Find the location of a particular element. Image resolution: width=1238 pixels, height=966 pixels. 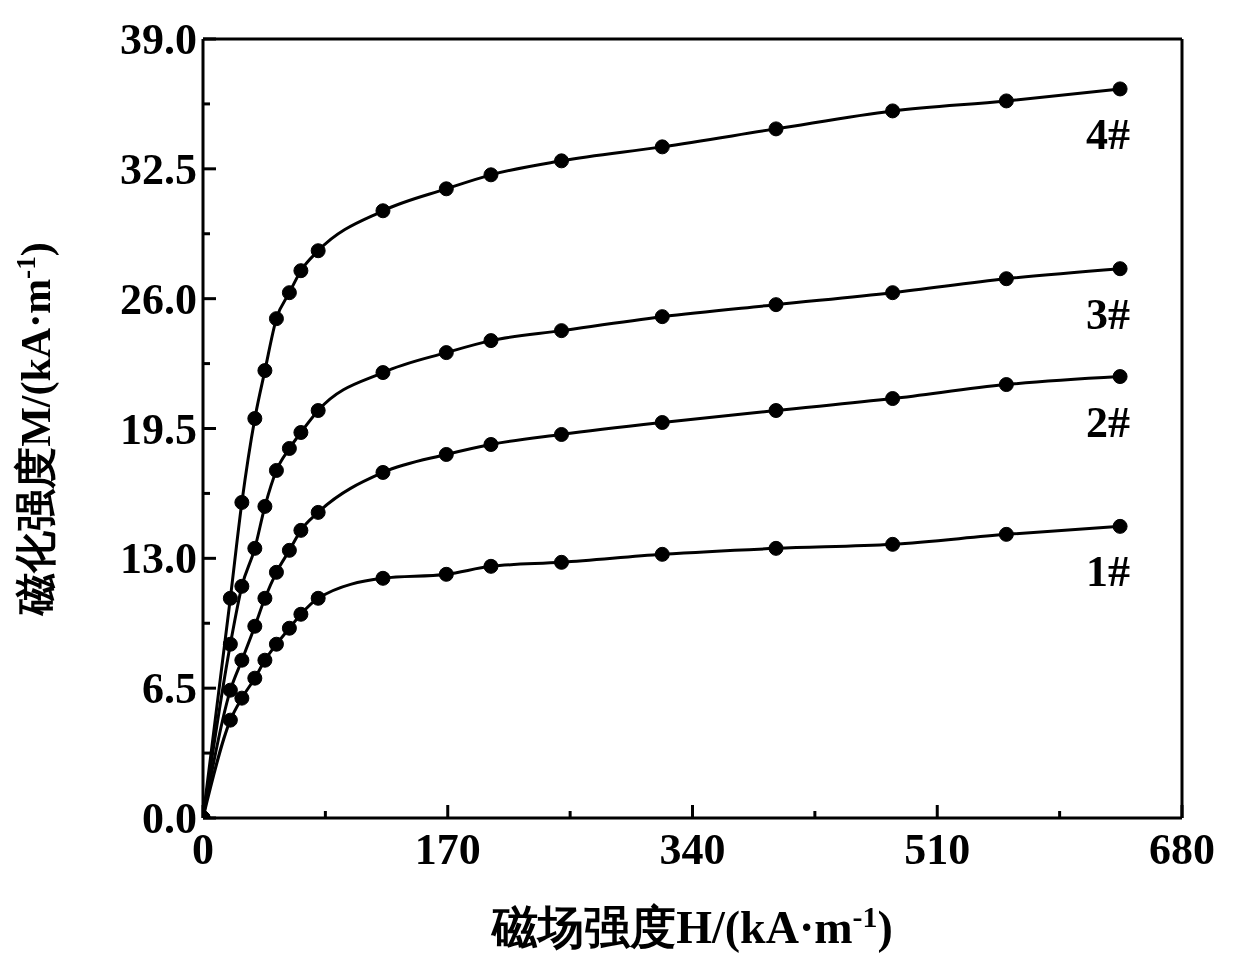

series-label: 2# is located at coordinates (1108, 422).